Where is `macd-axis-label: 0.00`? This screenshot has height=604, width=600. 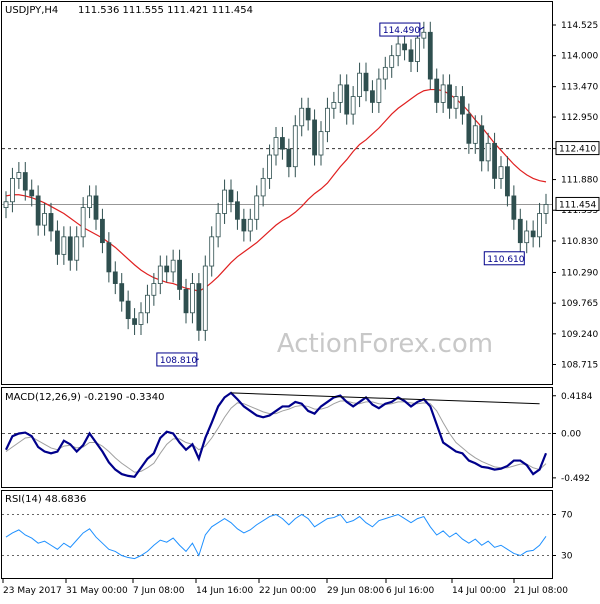 macd-axis-label: 0.00 is located at coordinates (571, 434).